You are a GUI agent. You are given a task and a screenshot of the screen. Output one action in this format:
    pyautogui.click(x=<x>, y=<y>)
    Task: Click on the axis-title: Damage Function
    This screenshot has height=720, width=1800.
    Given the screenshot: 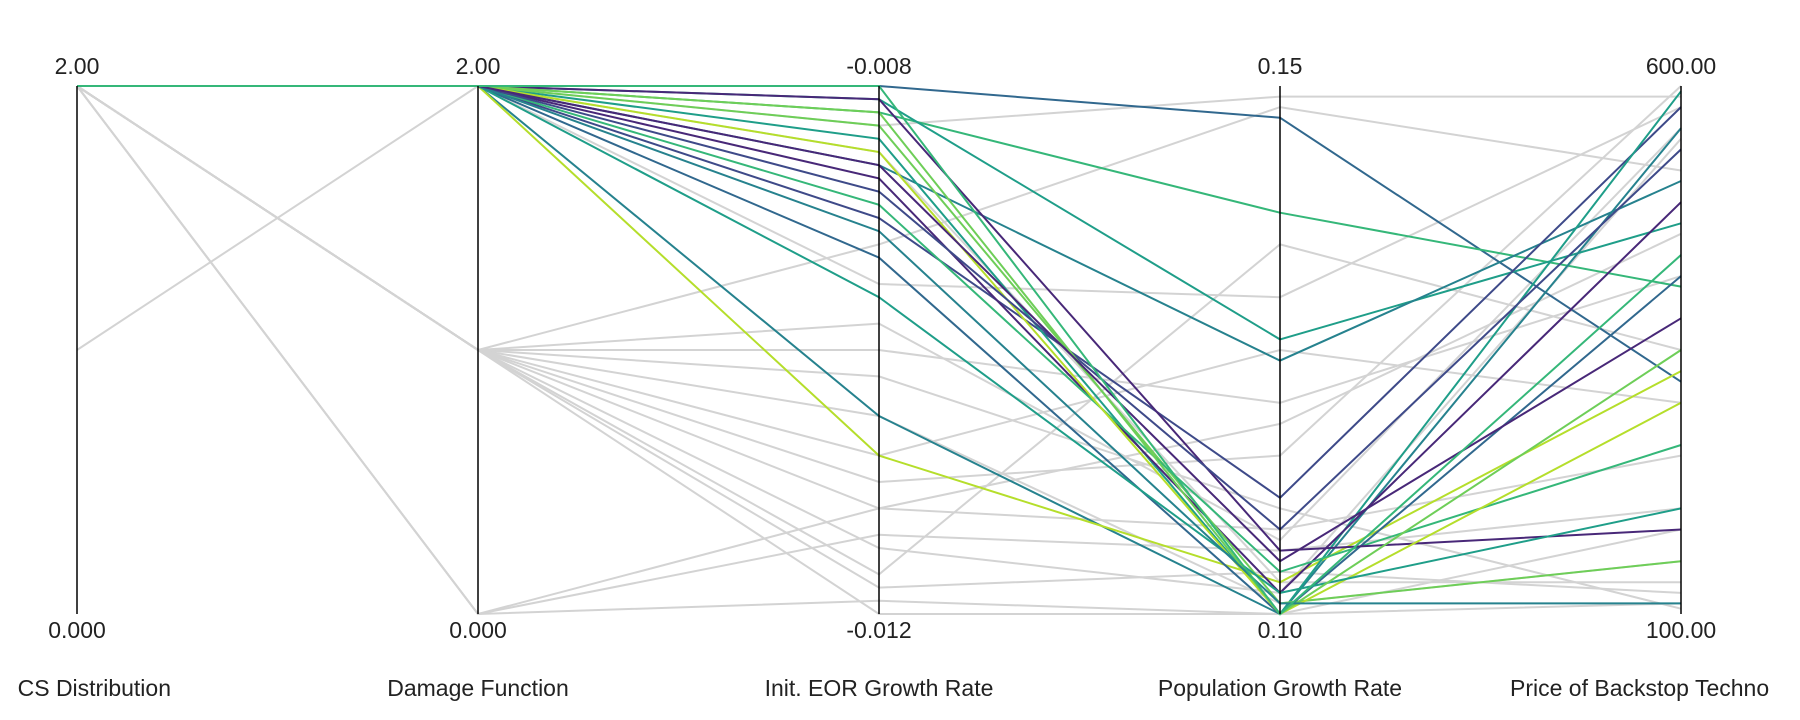 What is the action you would take?
    pyautogui.click(x=478, y=688)
    